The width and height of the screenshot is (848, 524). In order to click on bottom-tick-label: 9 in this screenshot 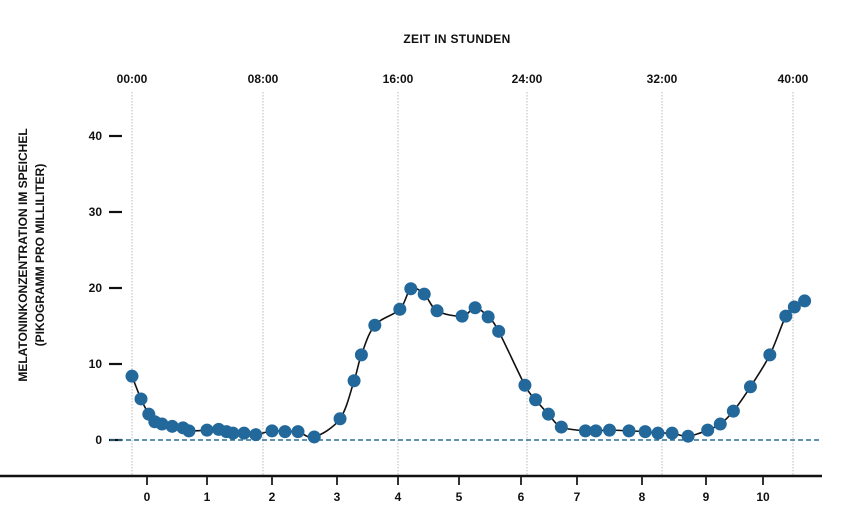, I will do `click(706, 497)`.